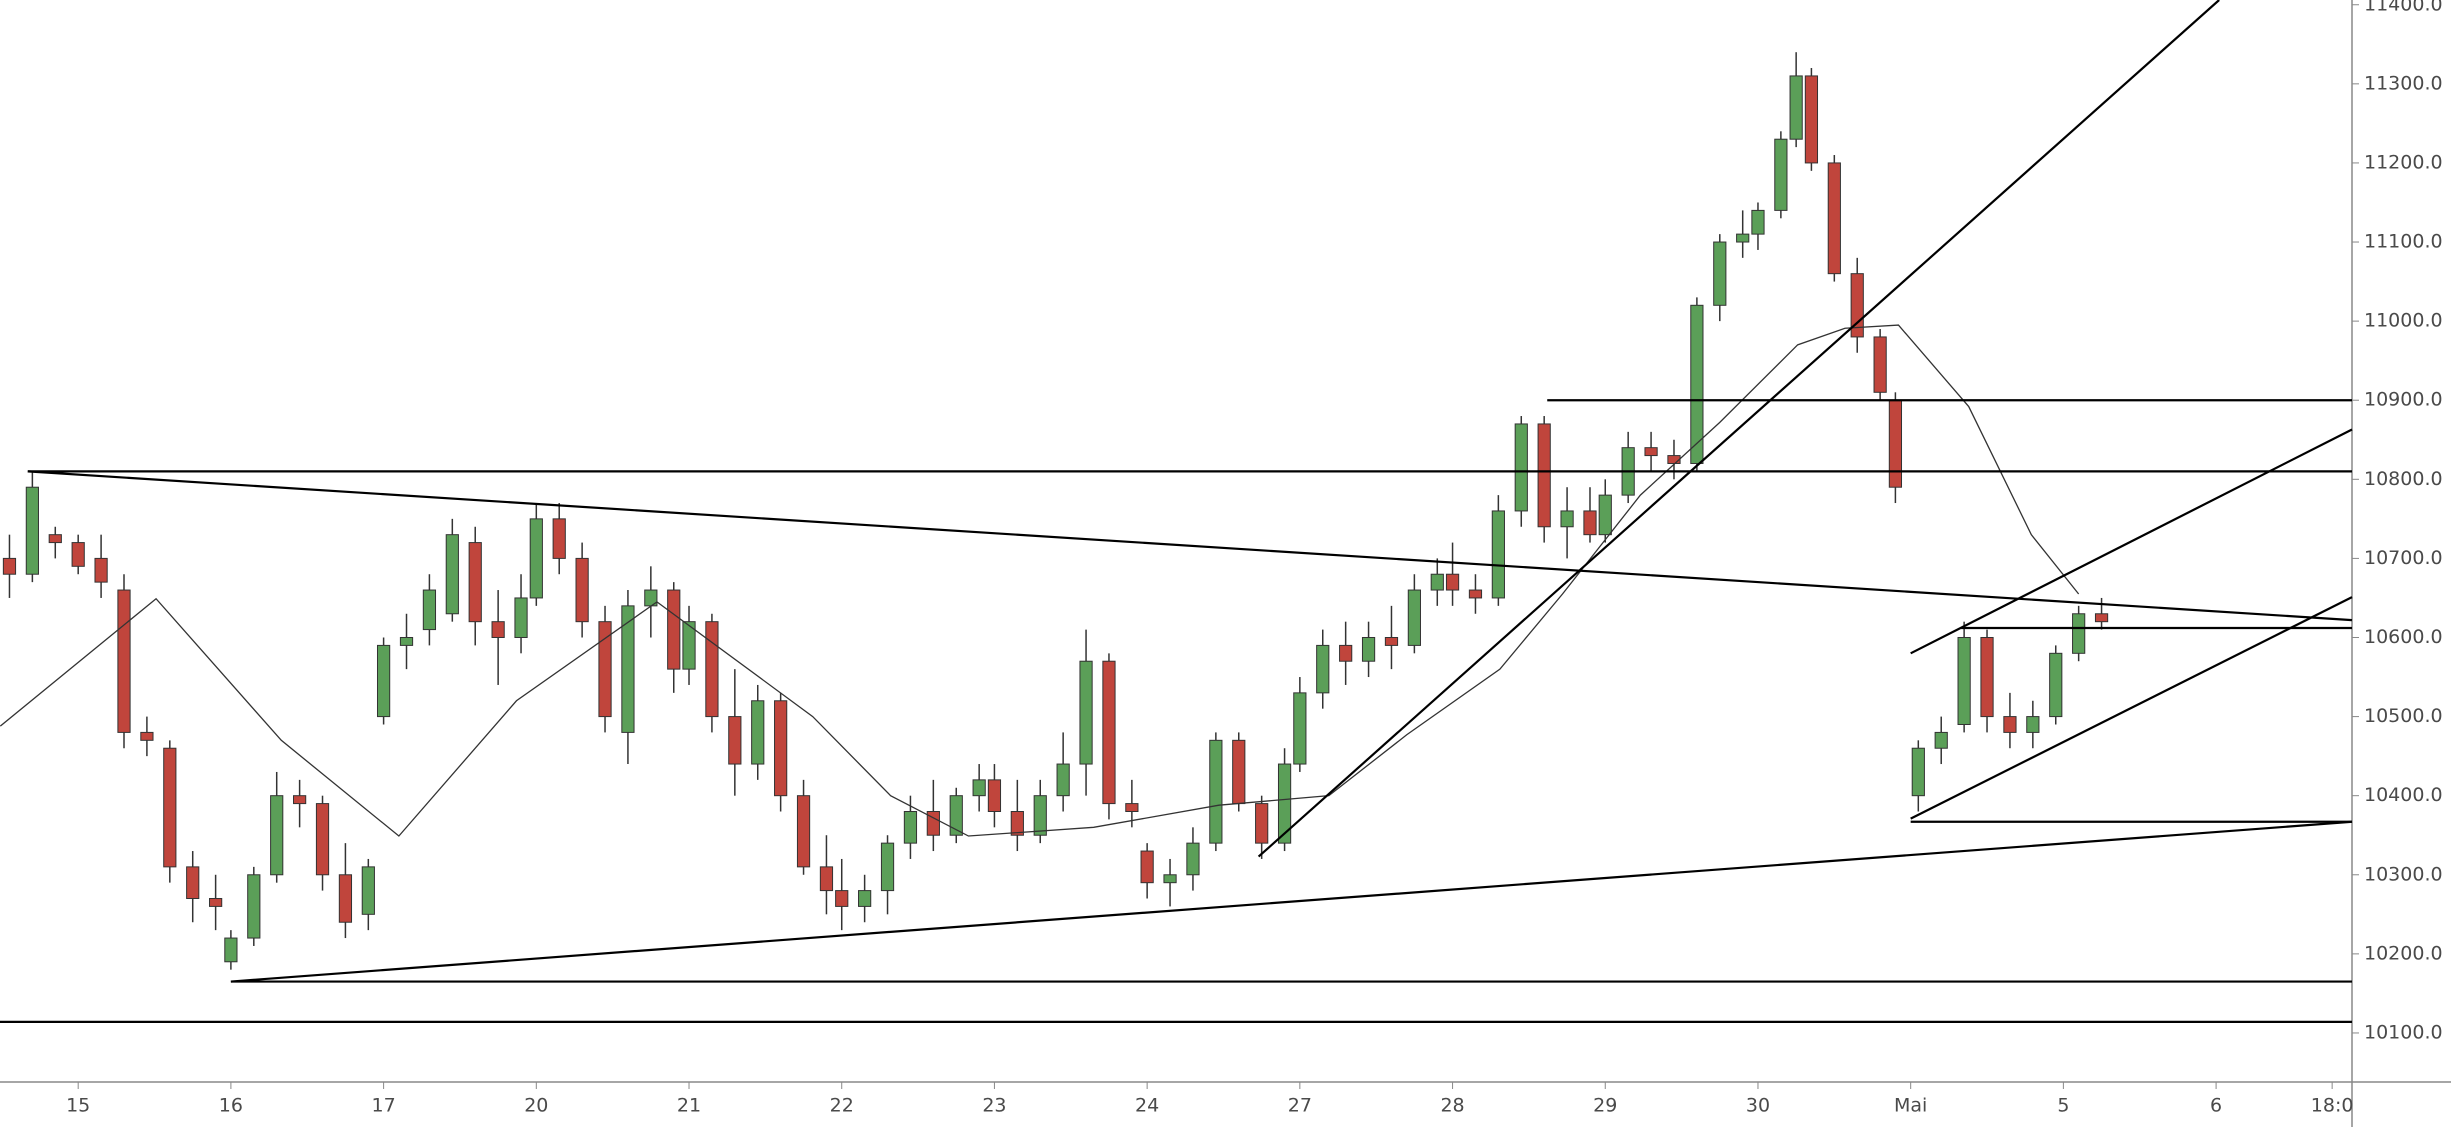 The height and width of the screenshot is (1127, 2451). I want to click on y-tick-label: 10600.0, so click(2403, 637).